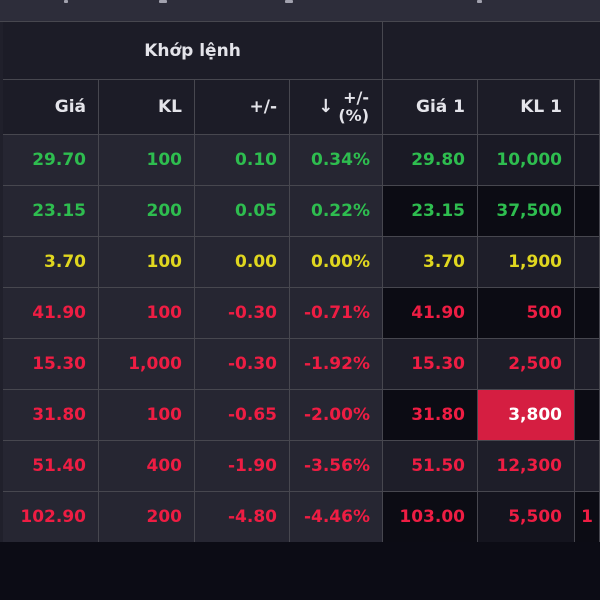  Describe the element at coordinates (242, 466) in the screenshot. I see `cell-chg: -1.90` at that location.